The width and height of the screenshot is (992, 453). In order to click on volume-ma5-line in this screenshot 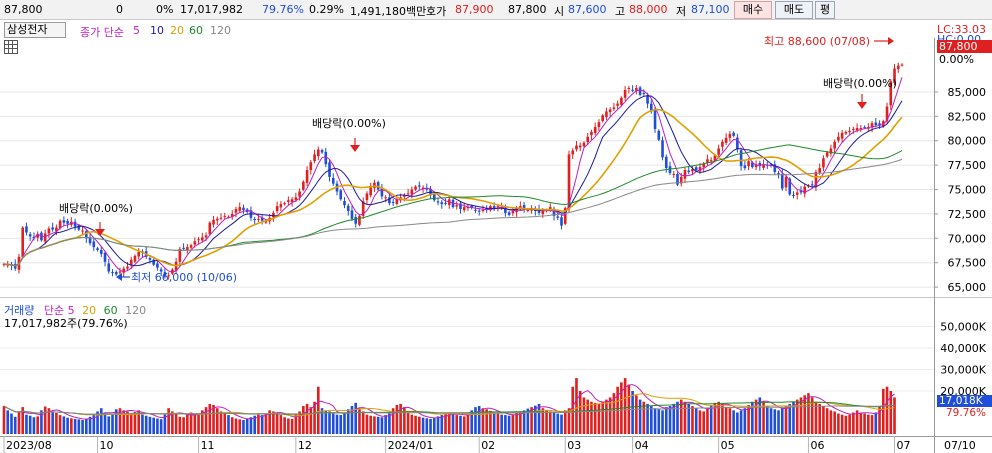, I will do `click(449, 402)`.